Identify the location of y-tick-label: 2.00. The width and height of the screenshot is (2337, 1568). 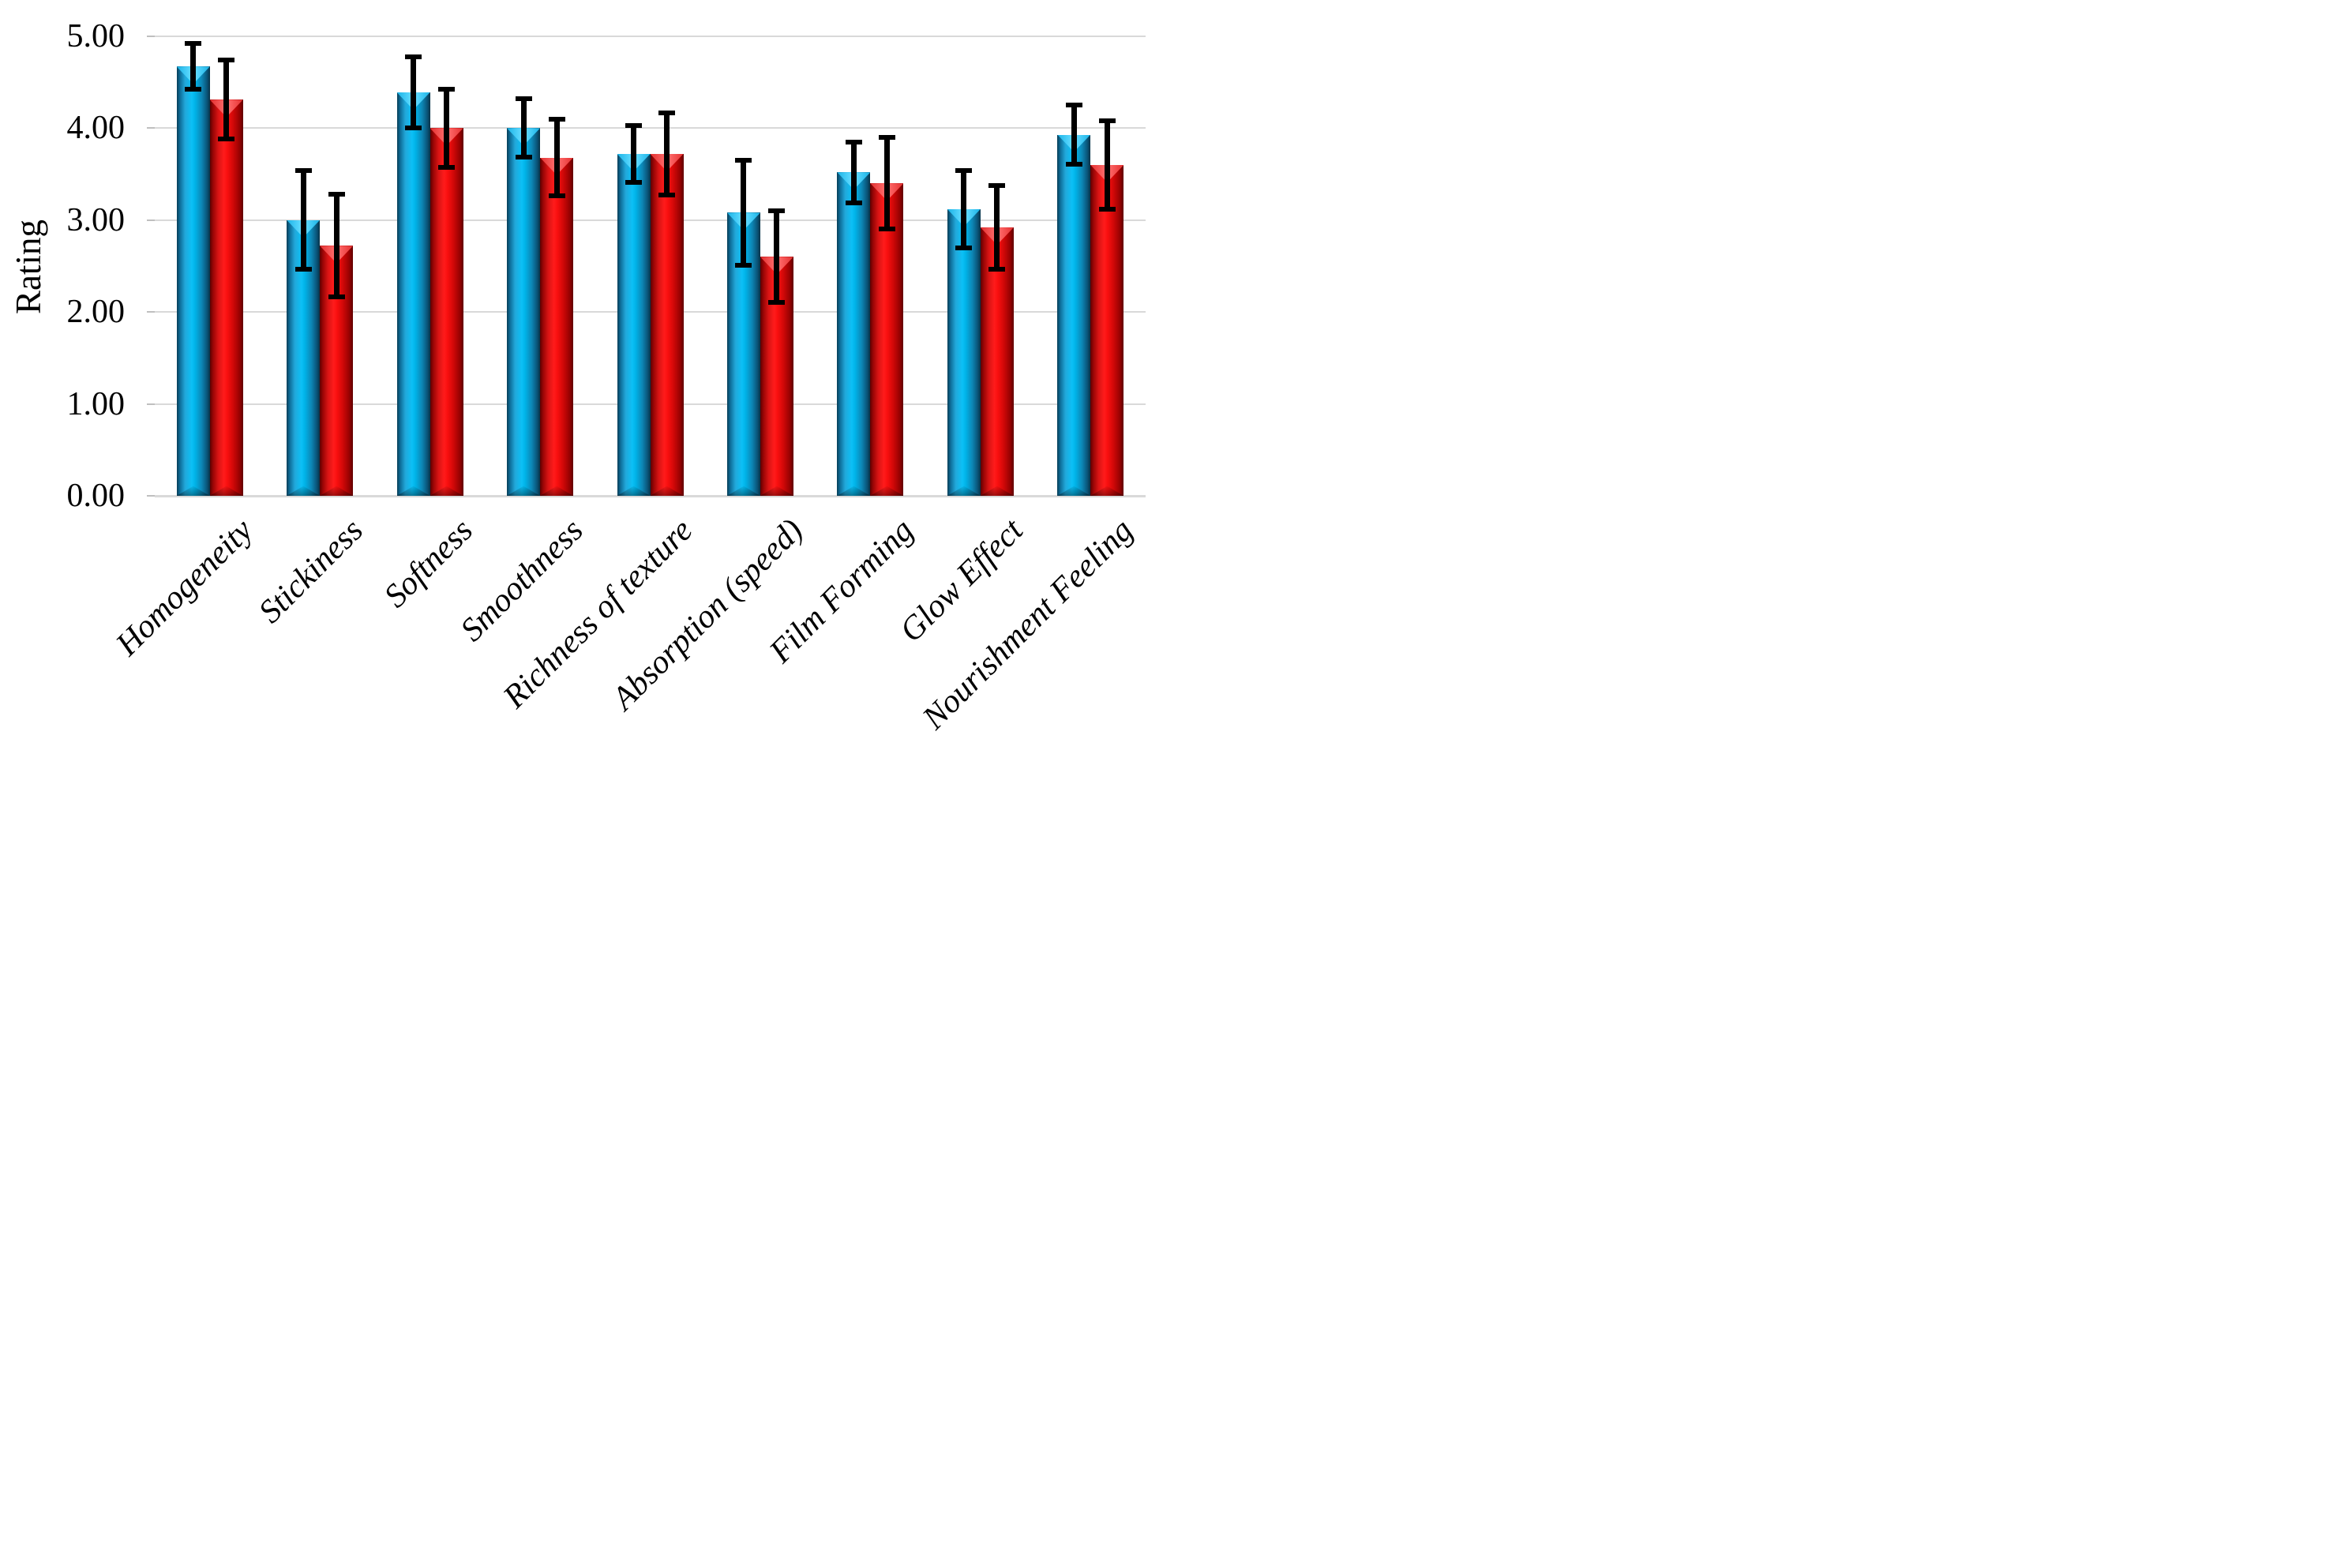
(96, 312).